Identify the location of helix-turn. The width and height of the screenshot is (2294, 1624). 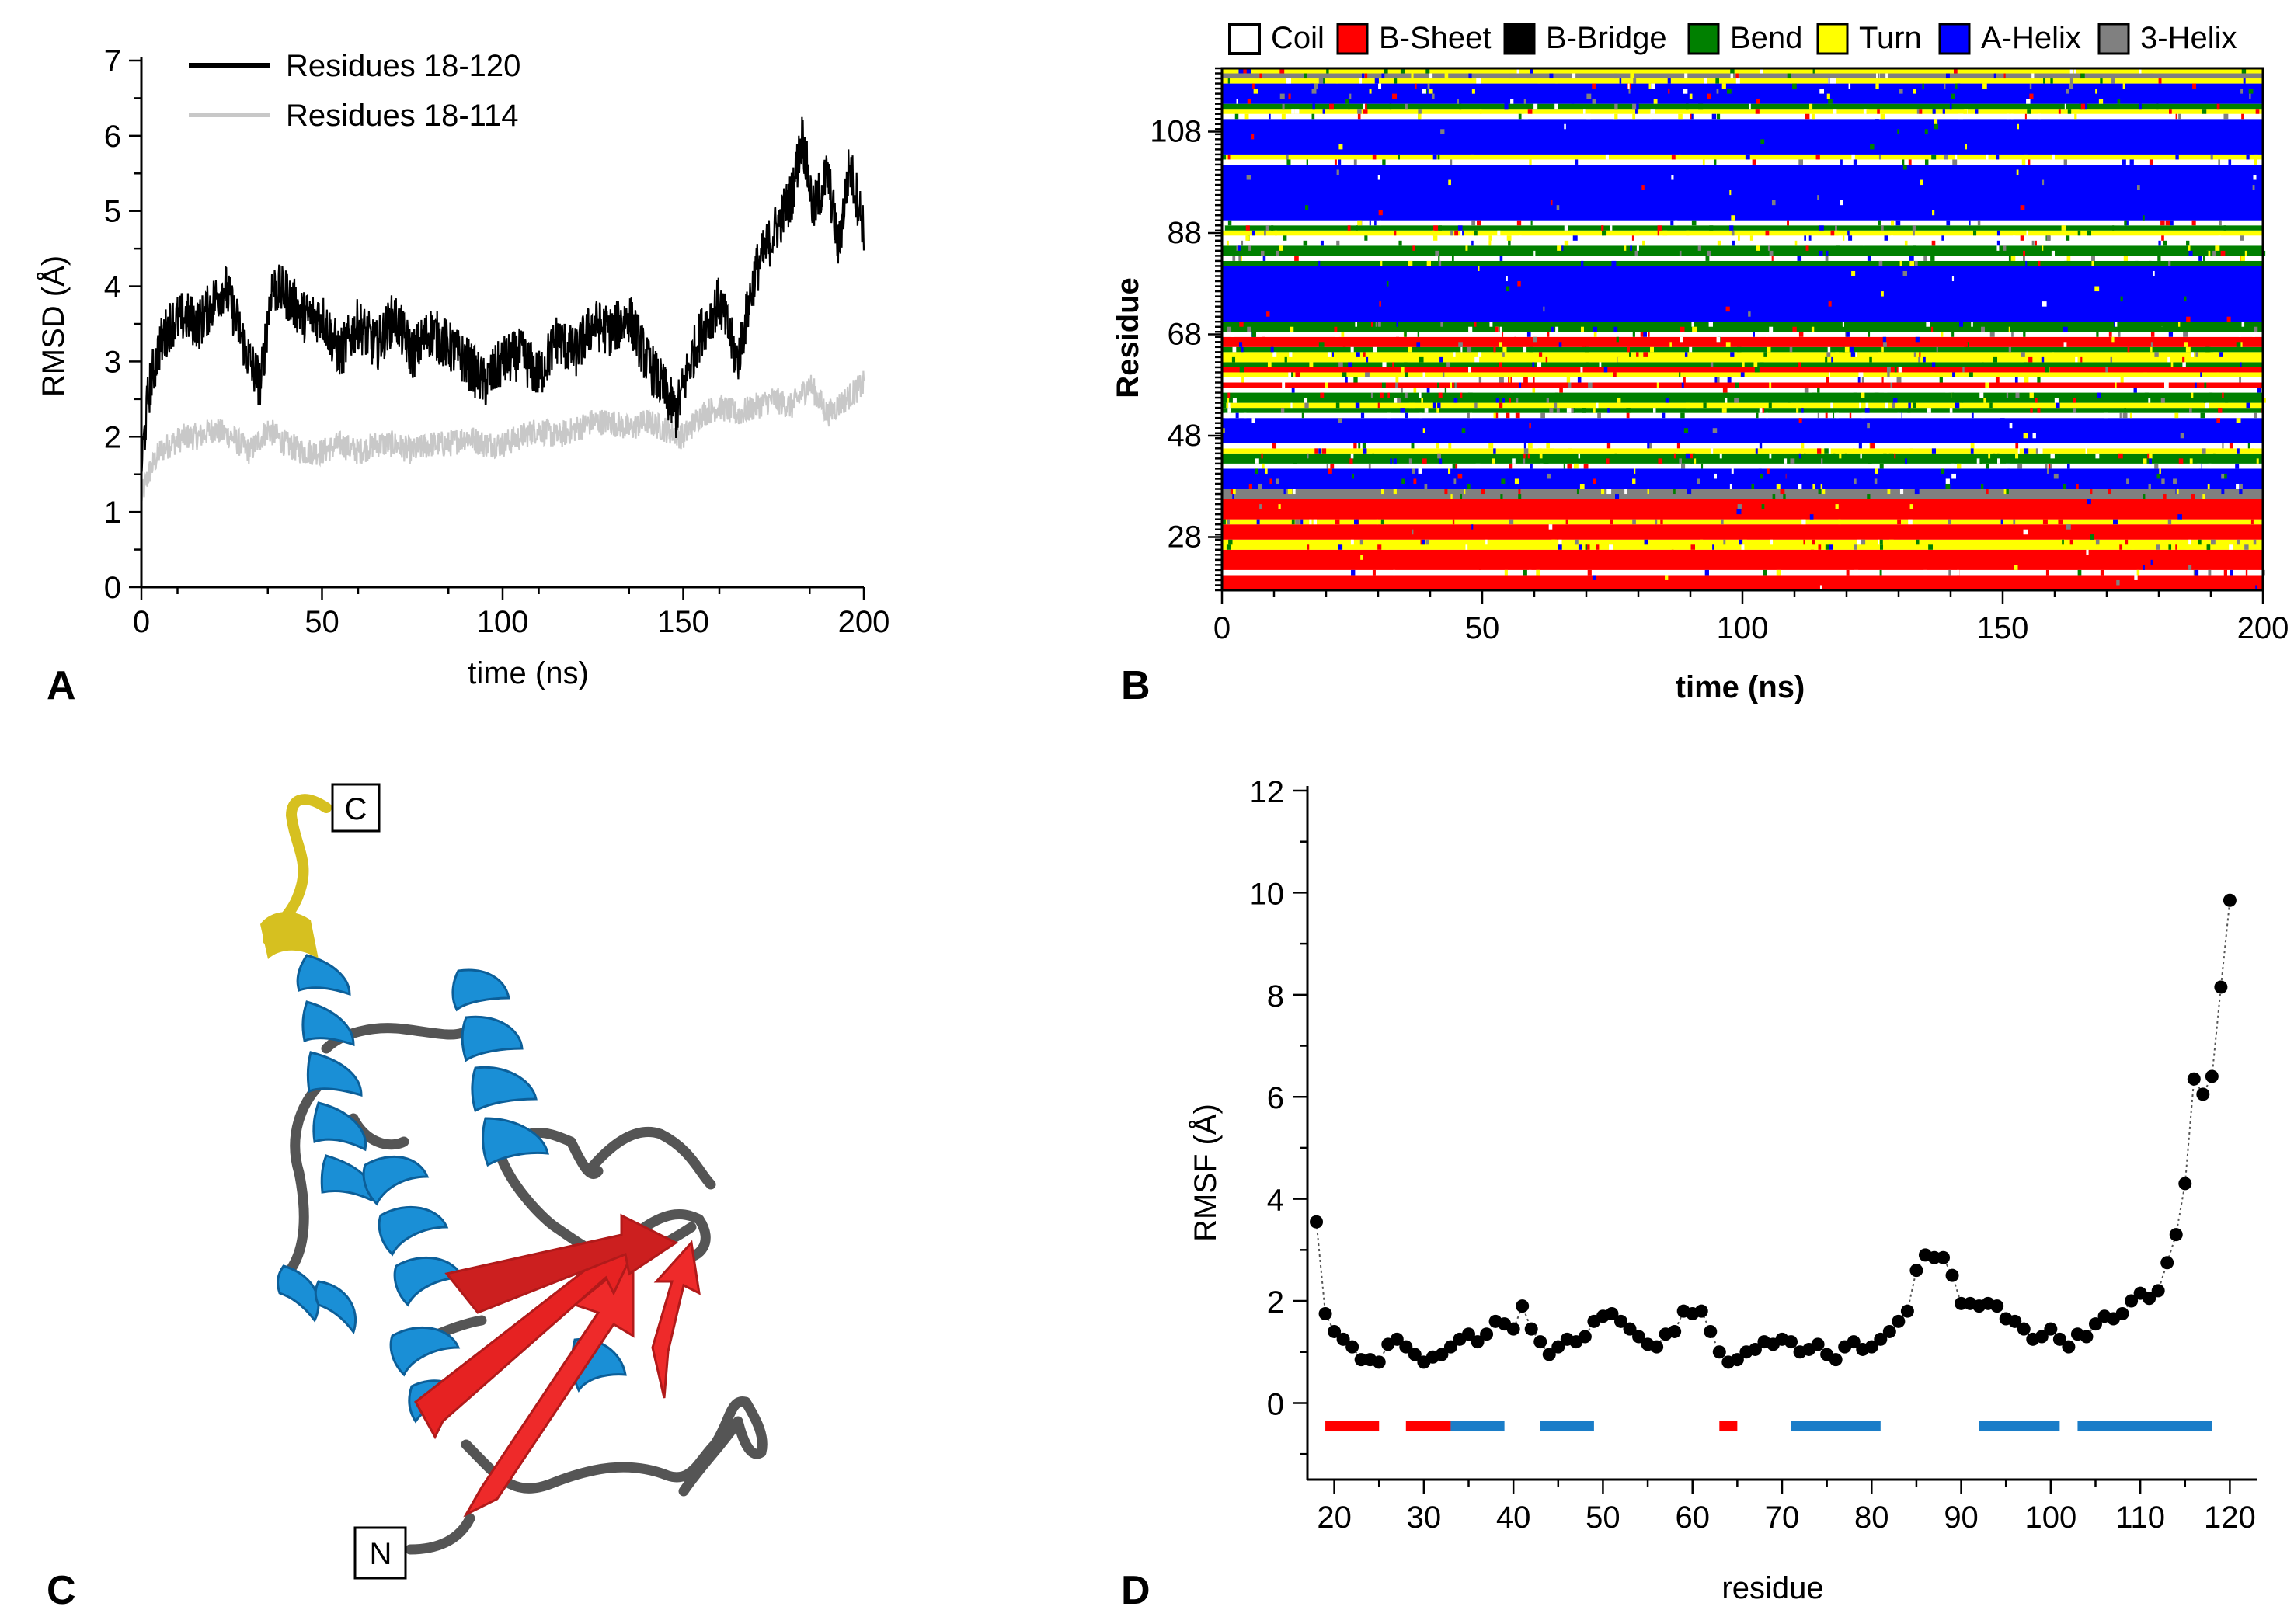
(515, 1142).